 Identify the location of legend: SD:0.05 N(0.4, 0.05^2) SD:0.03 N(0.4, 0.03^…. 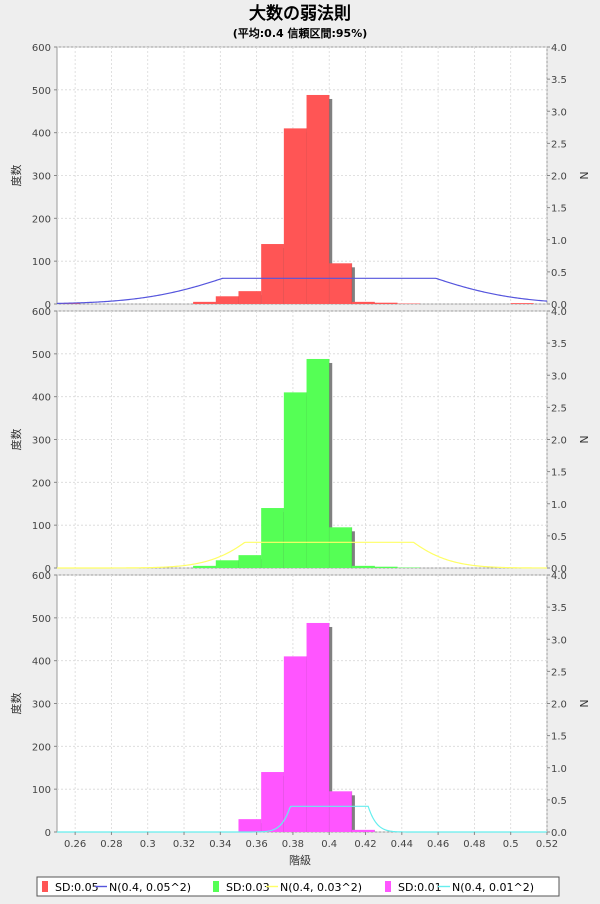
(298, 886).